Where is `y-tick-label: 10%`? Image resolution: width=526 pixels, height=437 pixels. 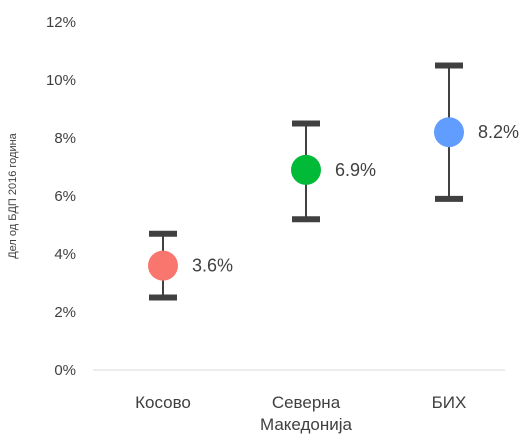 y-tick-label: 10% is located at coordinates (61, 80).